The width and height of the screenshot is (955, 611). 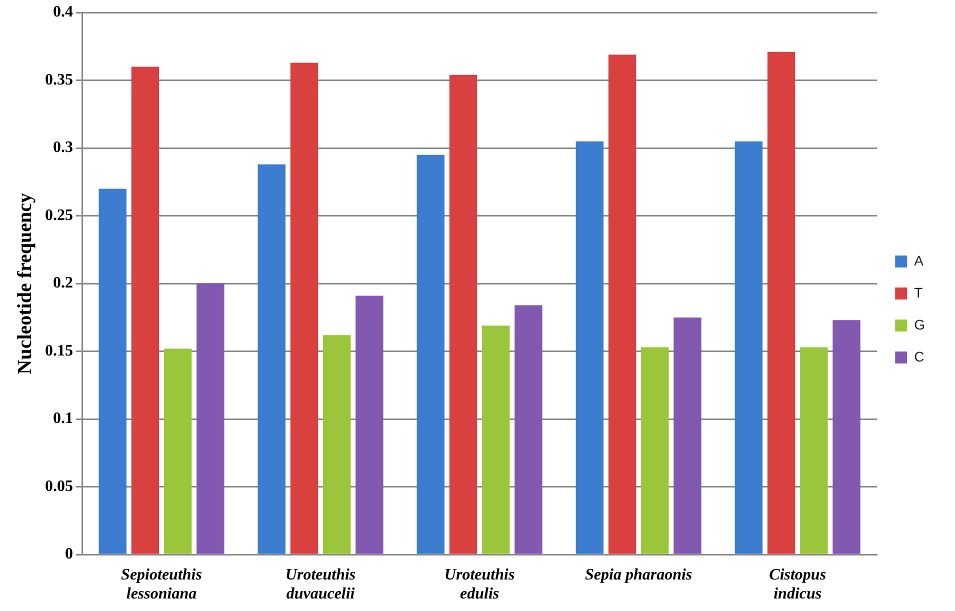 What do you see at coordinates (919, 260) in the screenshot?
I see `legend-label: A` at bounding box center [919, 260].